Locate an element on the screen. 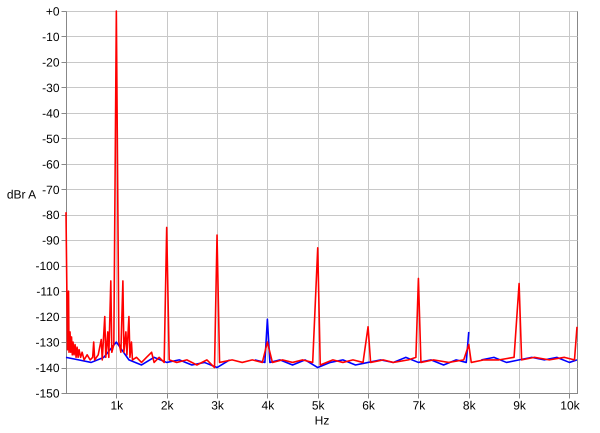 This screenshot has height=433, width=600. y-tick-label: -90 is located at coordinates (51, 241).